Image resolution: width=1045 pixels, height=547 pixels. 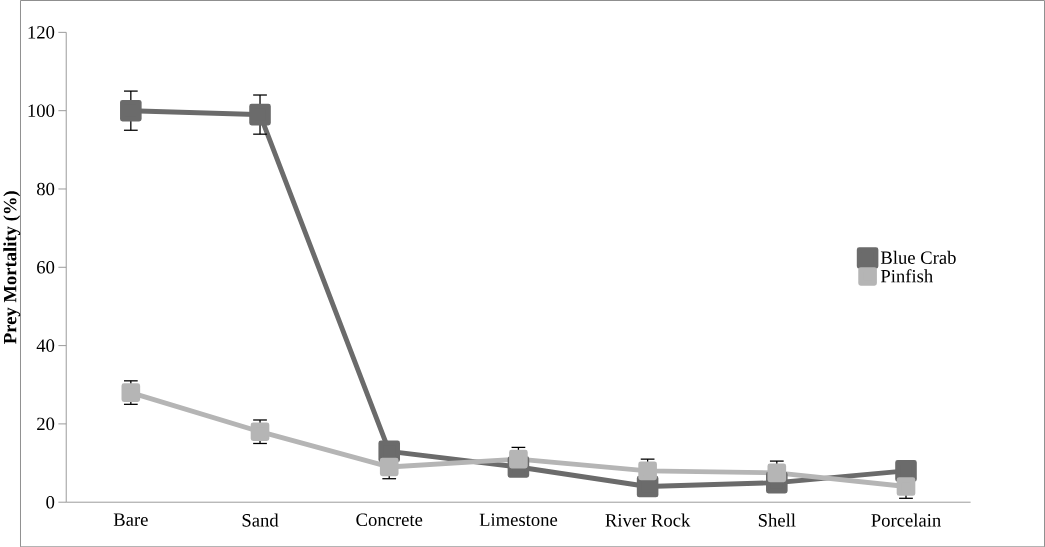 I want to click on x-tick-label: Porcelain, so click(x=906, y=520).